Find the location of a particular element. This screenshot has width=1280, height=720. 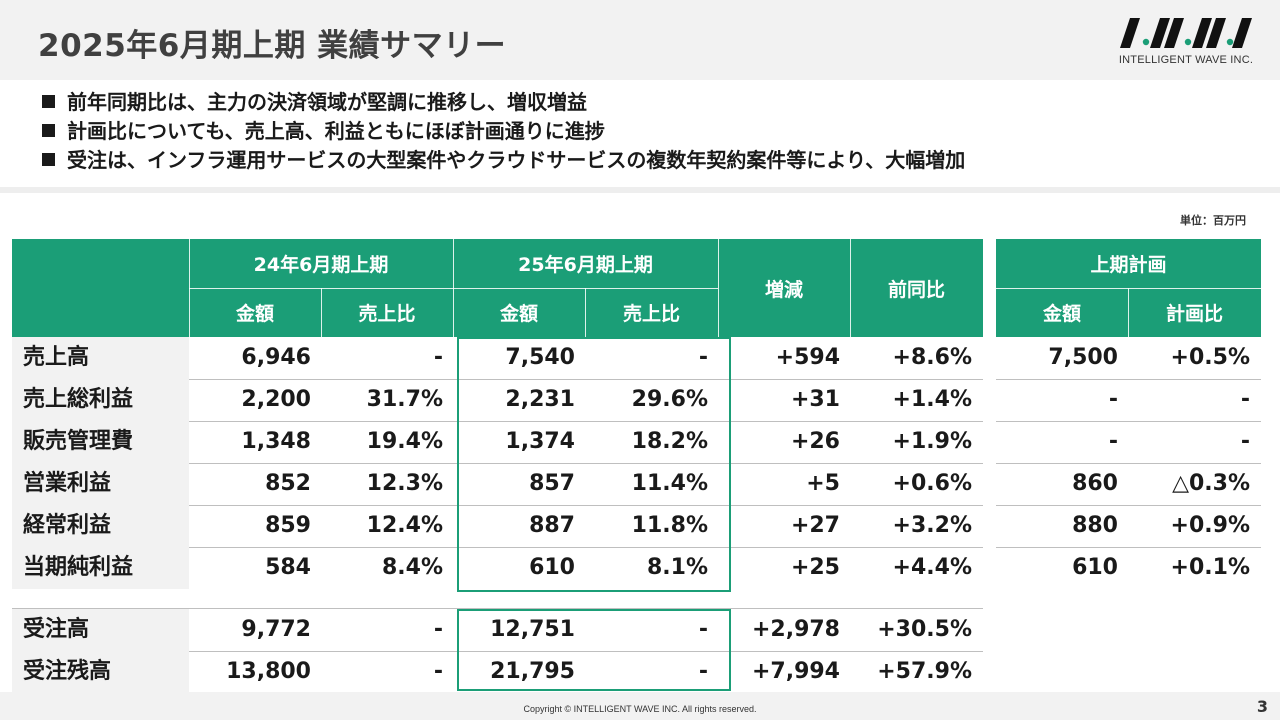

cell-prev-amount: 13,800 is located at coordinates (268, 671).